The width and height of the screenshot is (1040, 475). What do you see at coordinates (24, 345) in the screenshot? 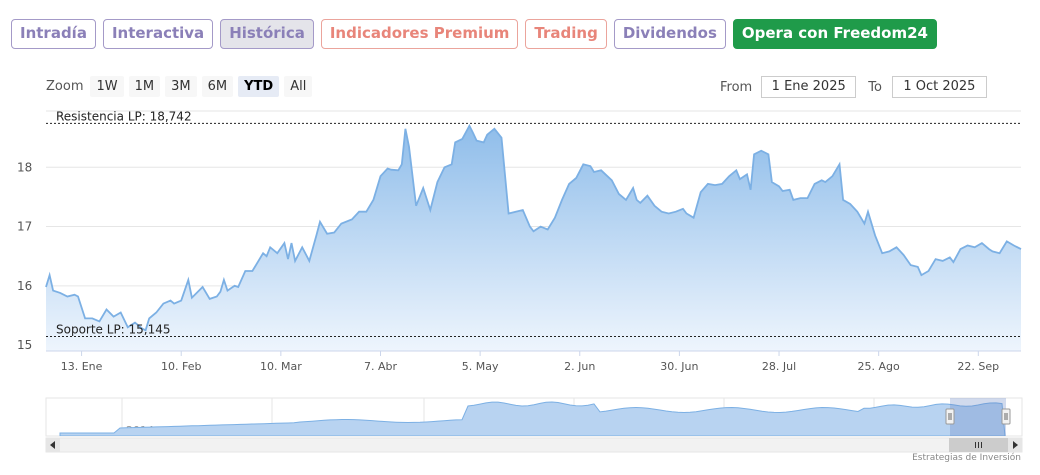
I see `y-tick-label-15: 15` at bounding box center [24, 345].